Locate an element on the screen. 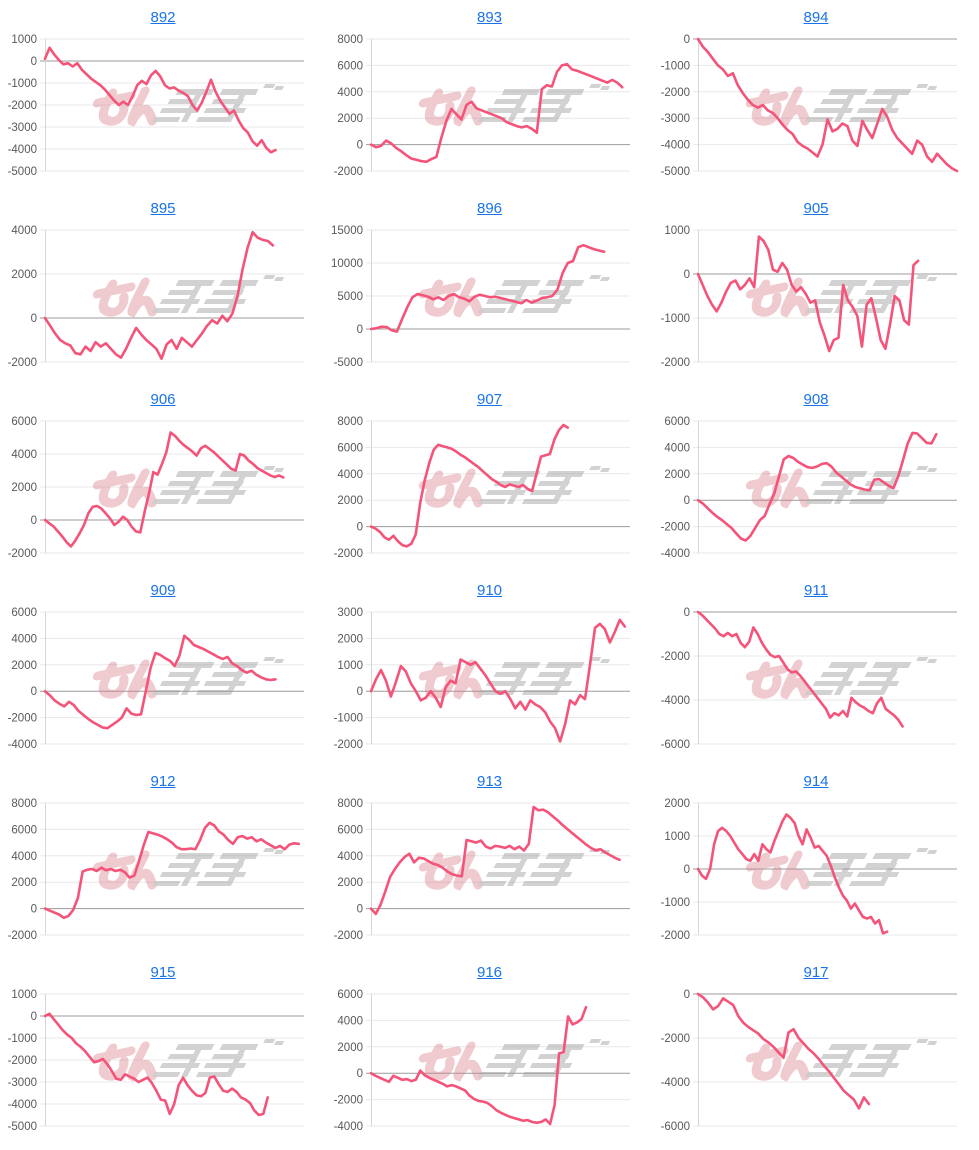 The image size is (979, 1150). chart-cell: 910 3000 2000 1000 0 -1000 -2000 is located at coordinates (489, 672).